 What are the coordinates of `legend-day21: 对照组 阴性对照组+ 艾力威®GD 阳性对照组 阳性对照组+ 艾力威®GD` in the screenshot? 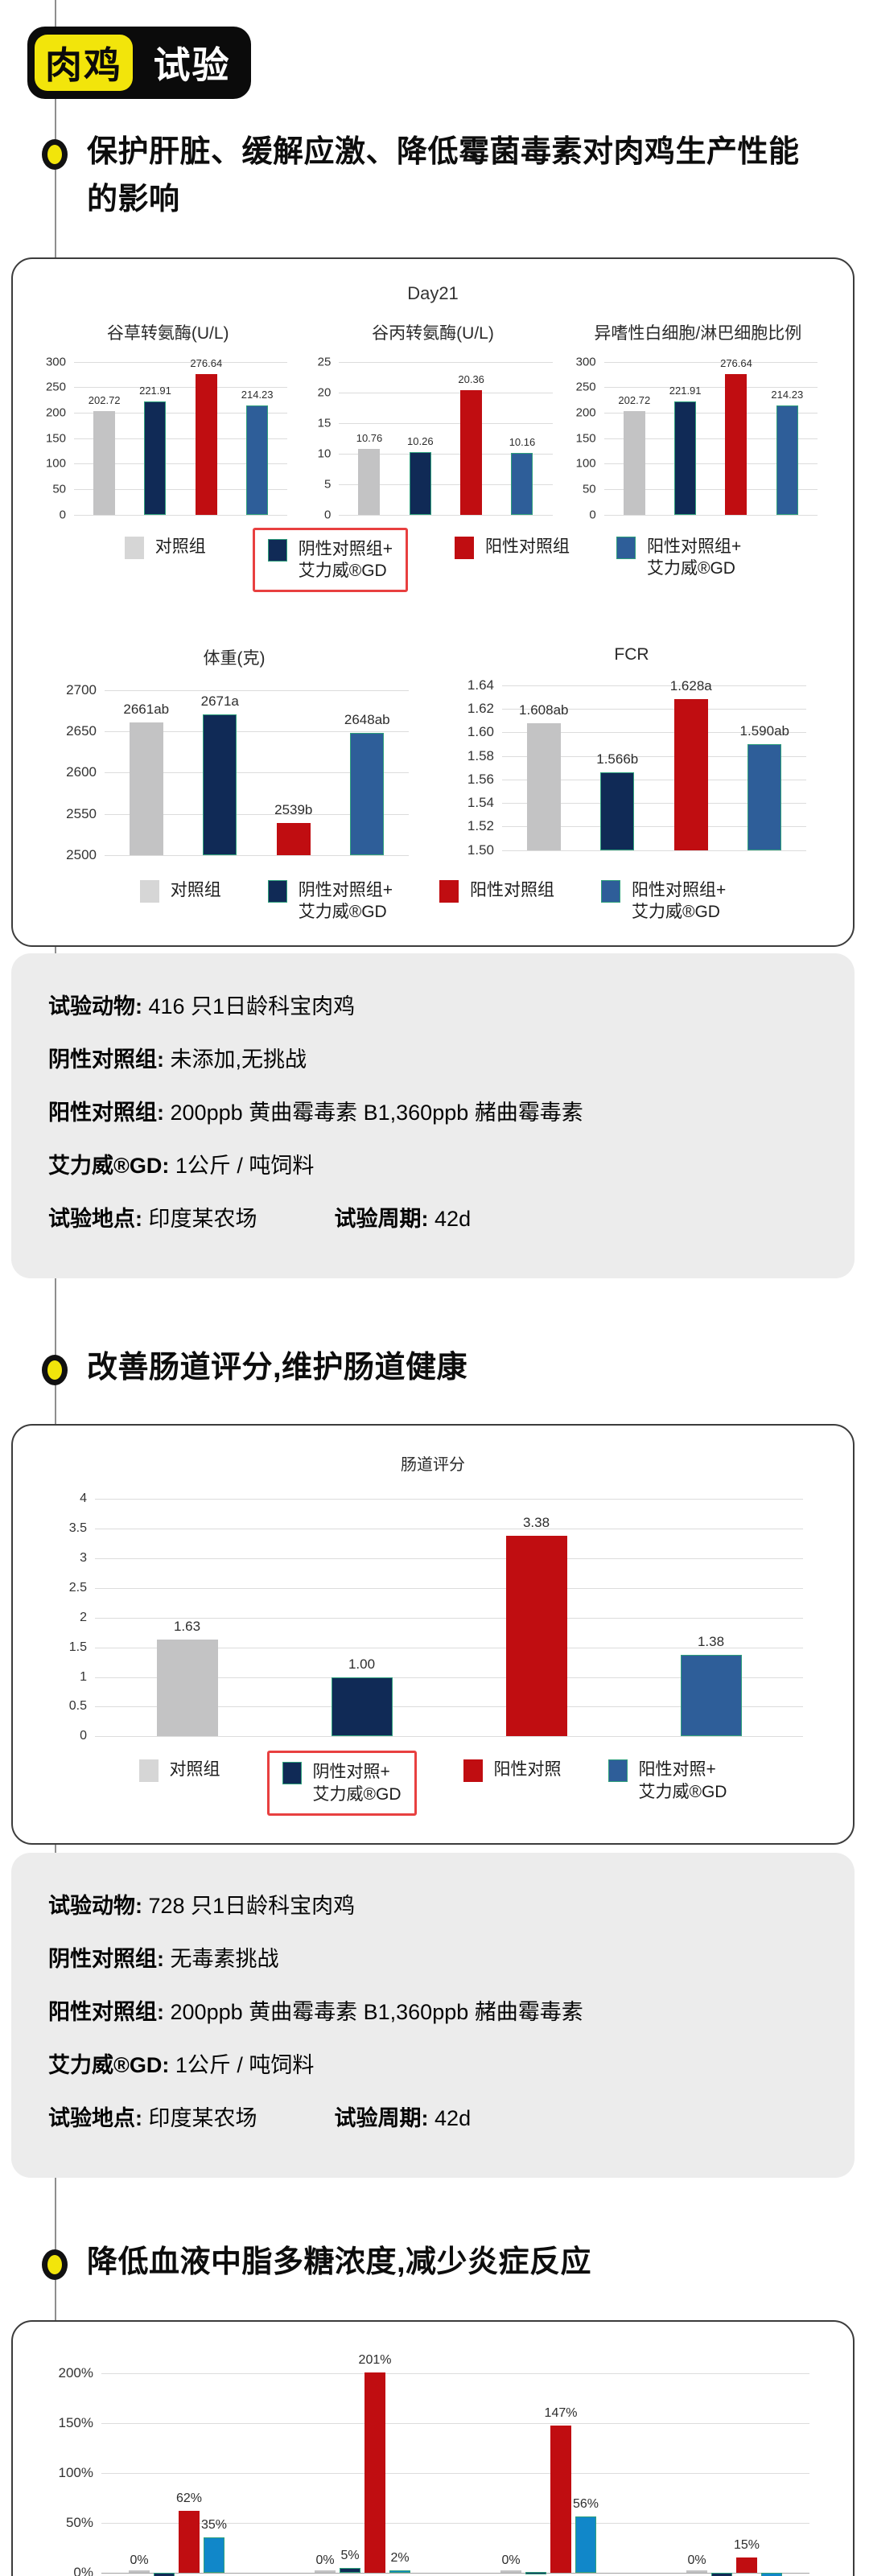 It's located at (432, 571).